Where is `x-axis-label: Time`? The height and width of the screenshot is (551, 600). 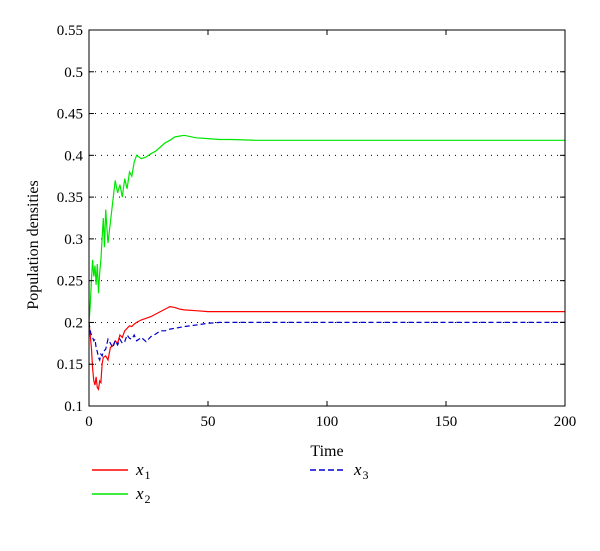 x-axis-label: Time is located at coordinates (326, 451).